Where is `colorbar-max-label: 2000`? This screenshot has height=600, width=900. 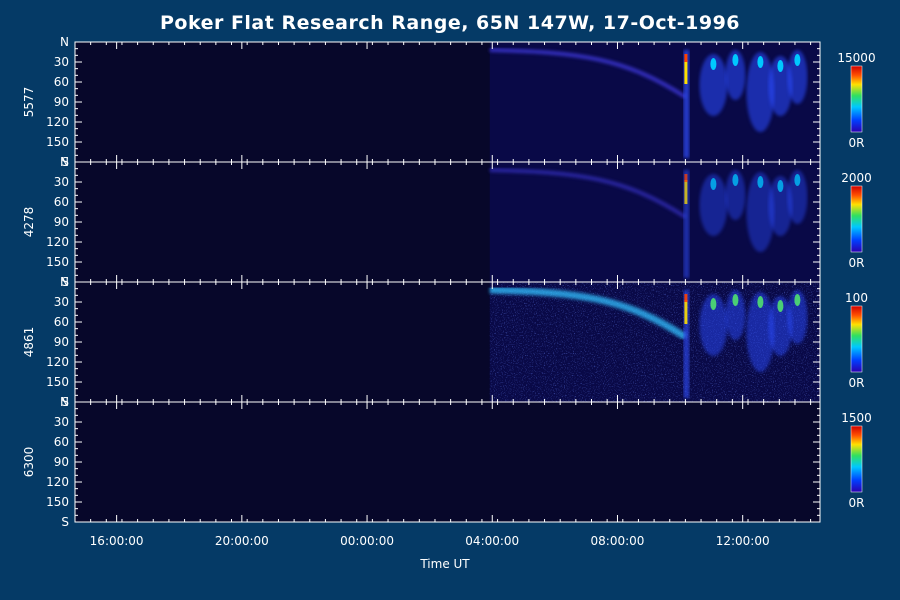 colorbar-max-label: 2000 is located at coordinates (856, 178).